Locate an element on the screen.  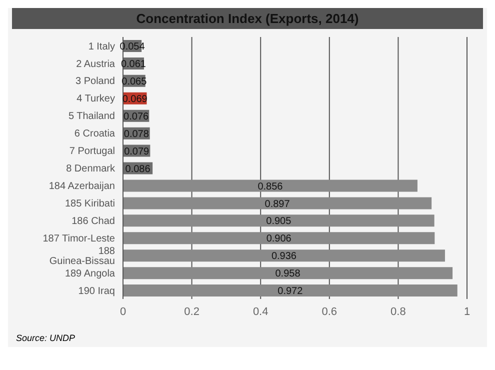
data-label: 0.958 is located at coordinates (288, 274).